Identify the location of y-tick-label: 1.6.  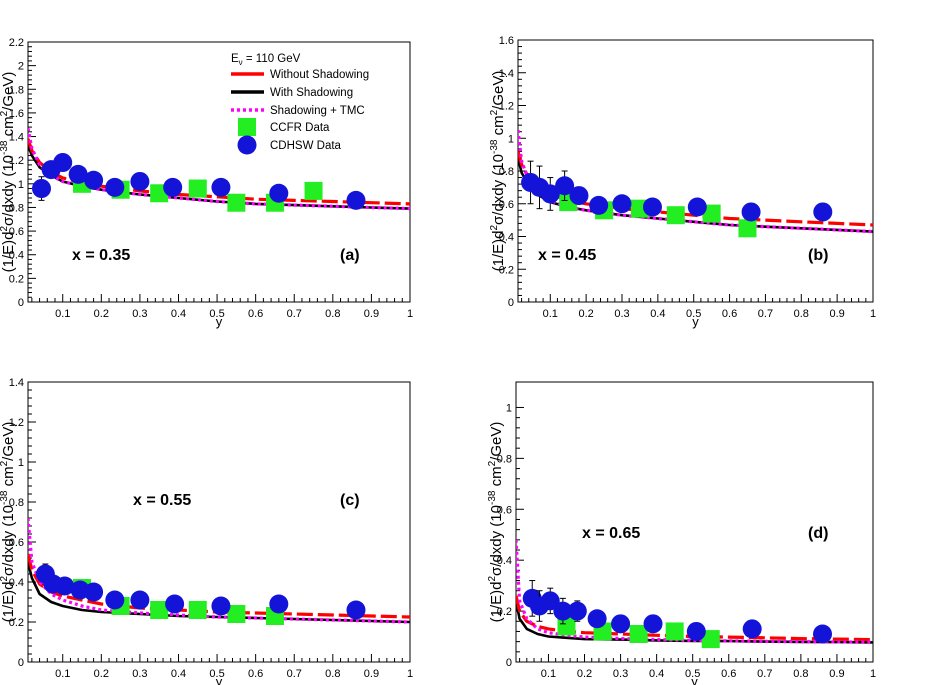
(16, 114).